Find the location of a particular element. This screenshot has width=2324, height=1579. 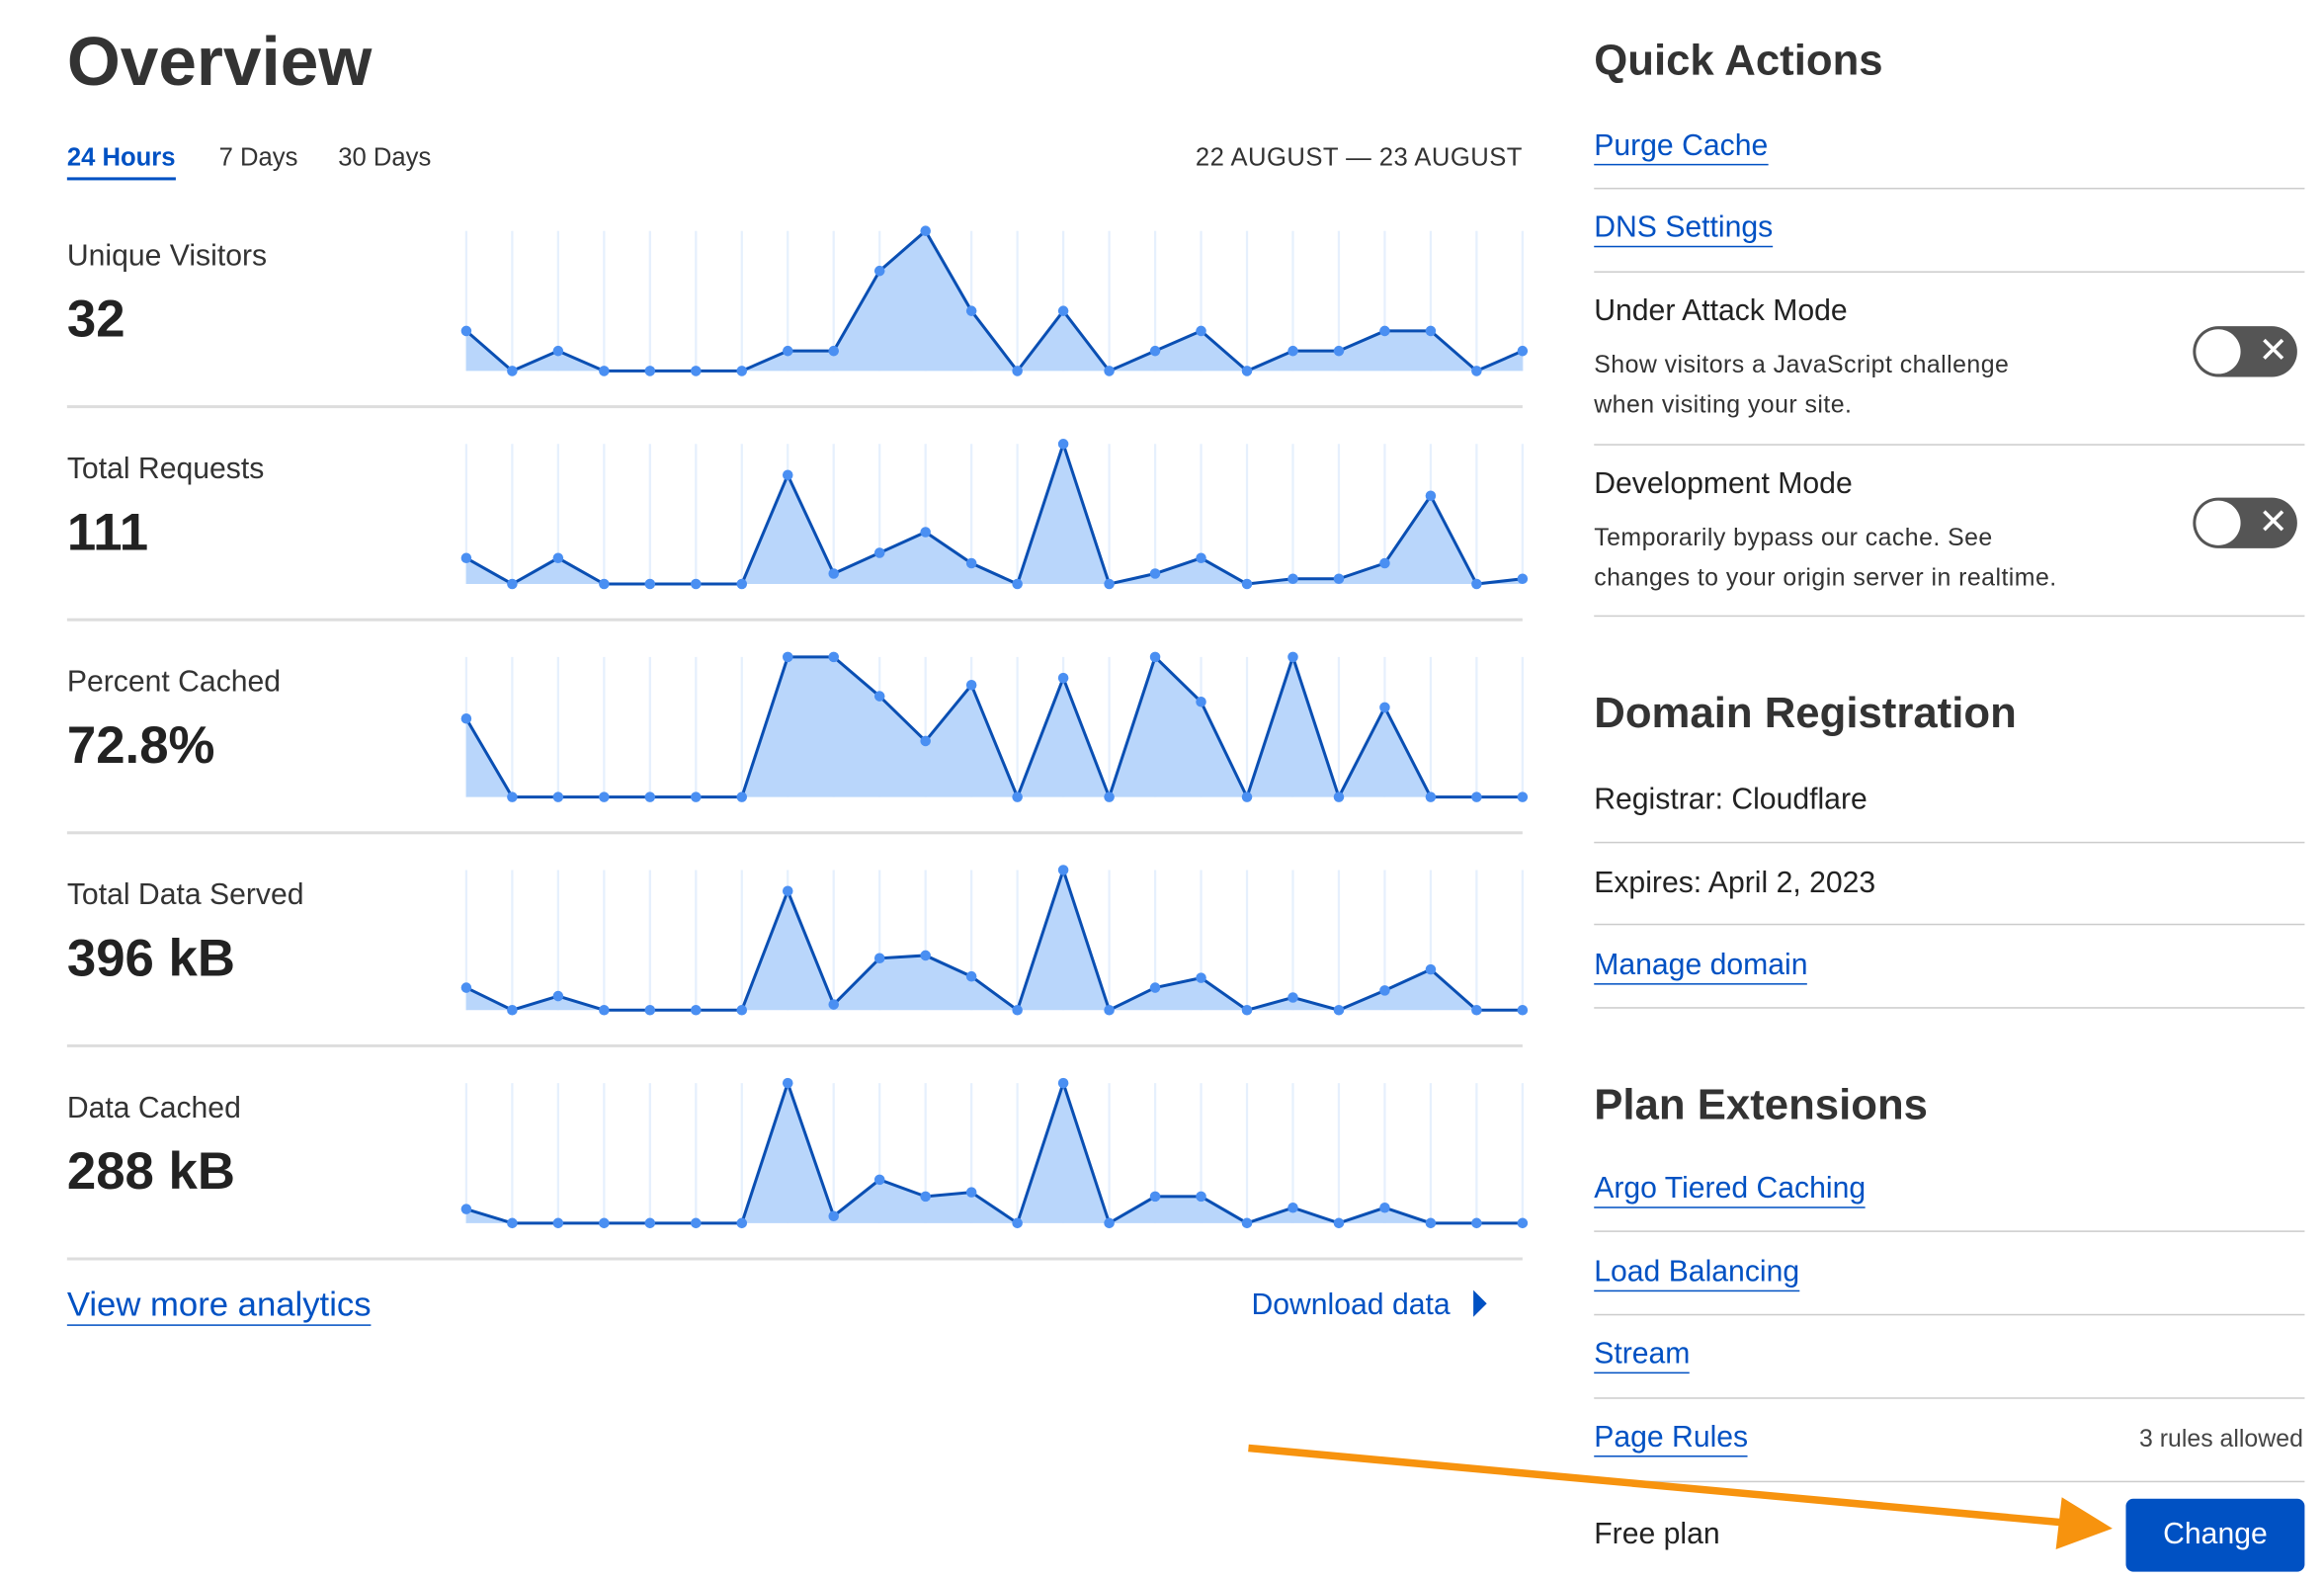

view-more-analytics-link: View more analytics is located at coordinates (219, 1305).